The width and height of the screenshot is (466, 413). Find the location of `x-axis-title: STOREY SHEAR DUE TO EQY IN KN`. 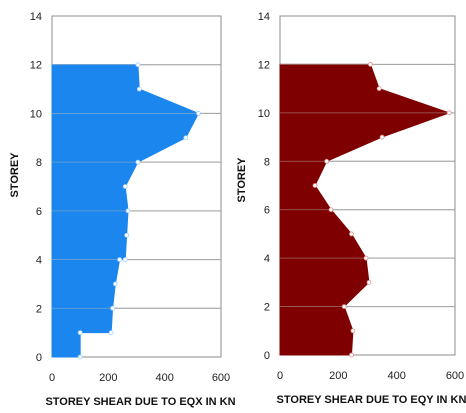

x-axis-title: STOREY SHEAR DUE TO EQY IN KN is located at coordinates (371, 400).